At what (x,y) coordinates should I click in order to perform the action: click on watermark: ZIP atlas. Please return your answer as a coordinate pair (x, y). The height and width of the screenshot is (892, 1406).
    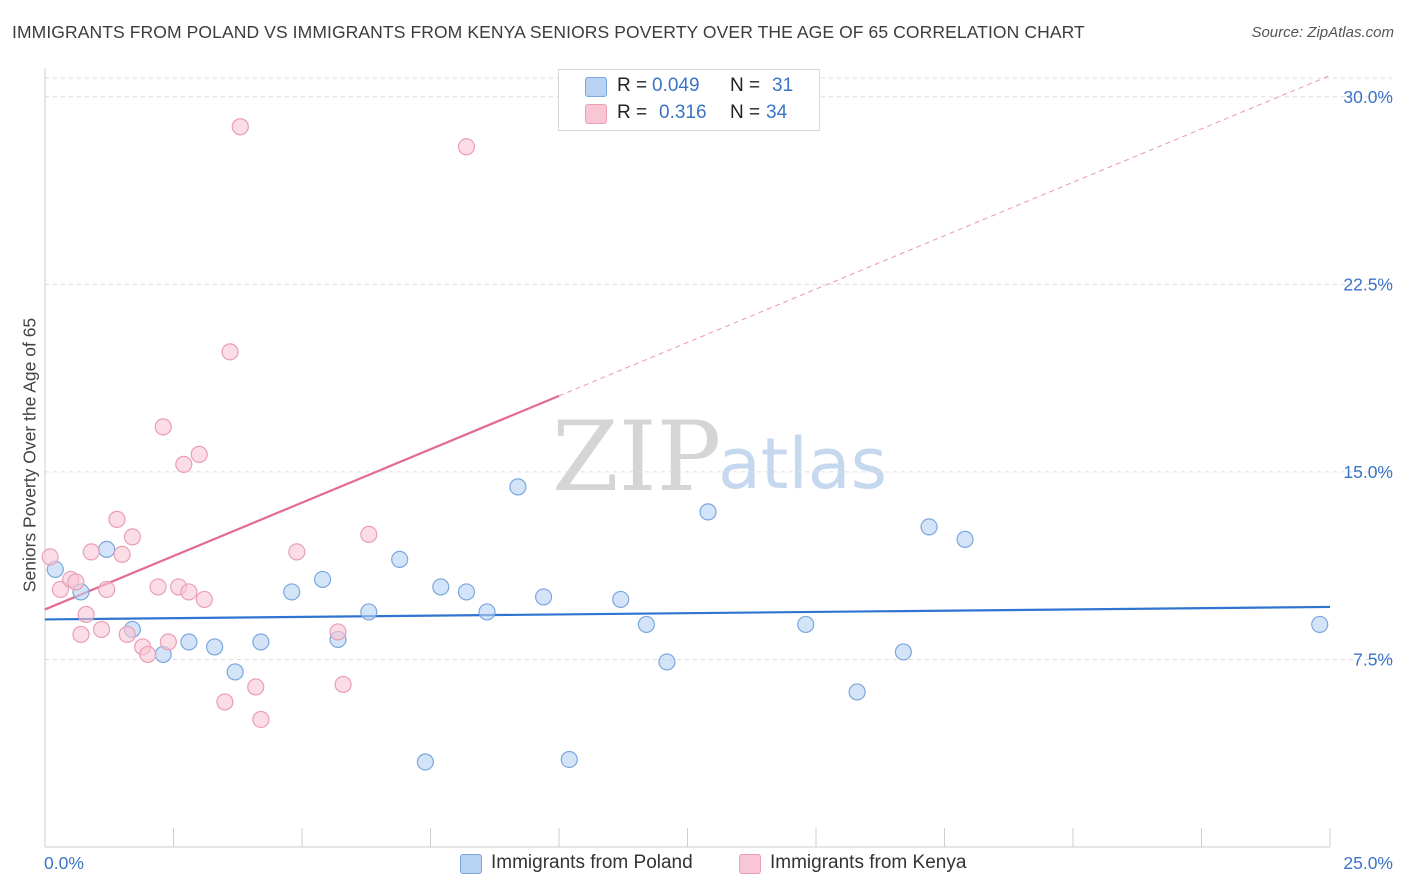
    Looking at the image, I should click on (719, 457).